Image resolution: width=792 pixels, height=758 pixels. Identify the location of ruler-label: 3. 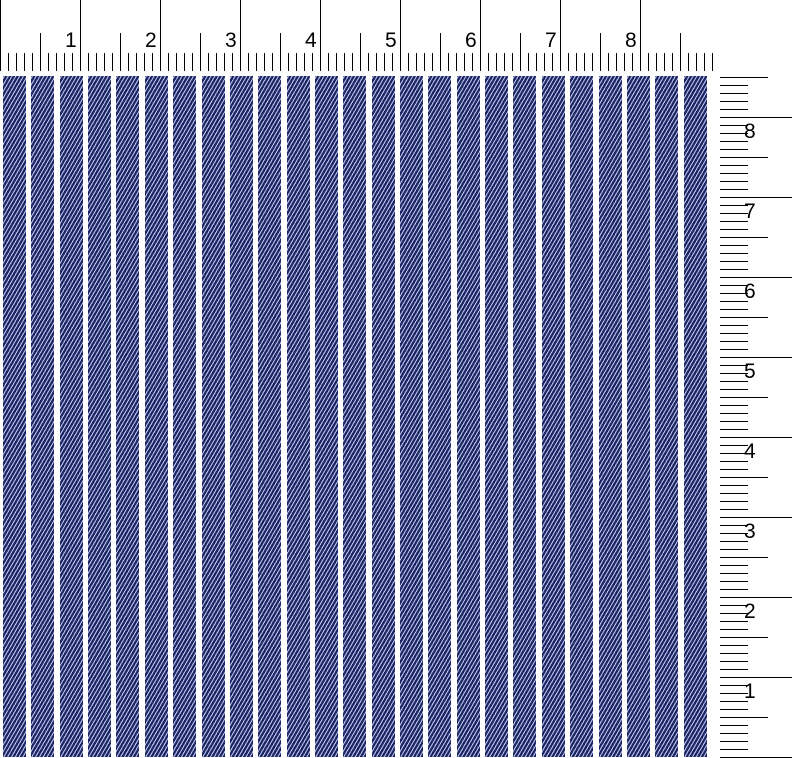
(750, 531).